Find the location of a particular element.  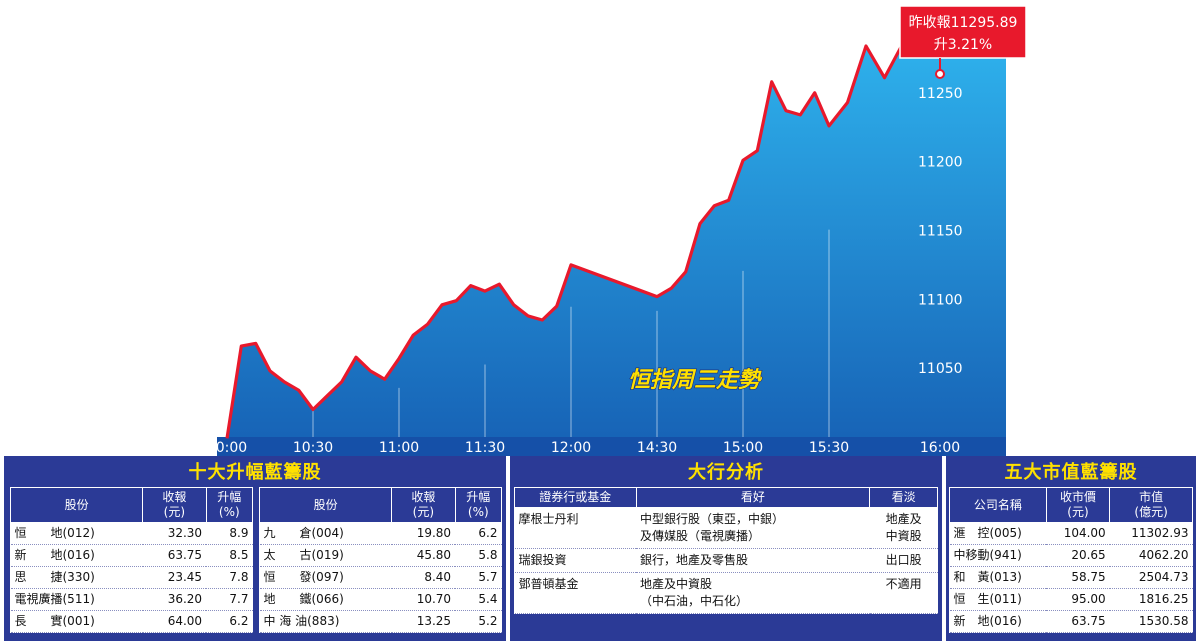

x-tick-label: 11:30 is located at coordinates (485, 448).